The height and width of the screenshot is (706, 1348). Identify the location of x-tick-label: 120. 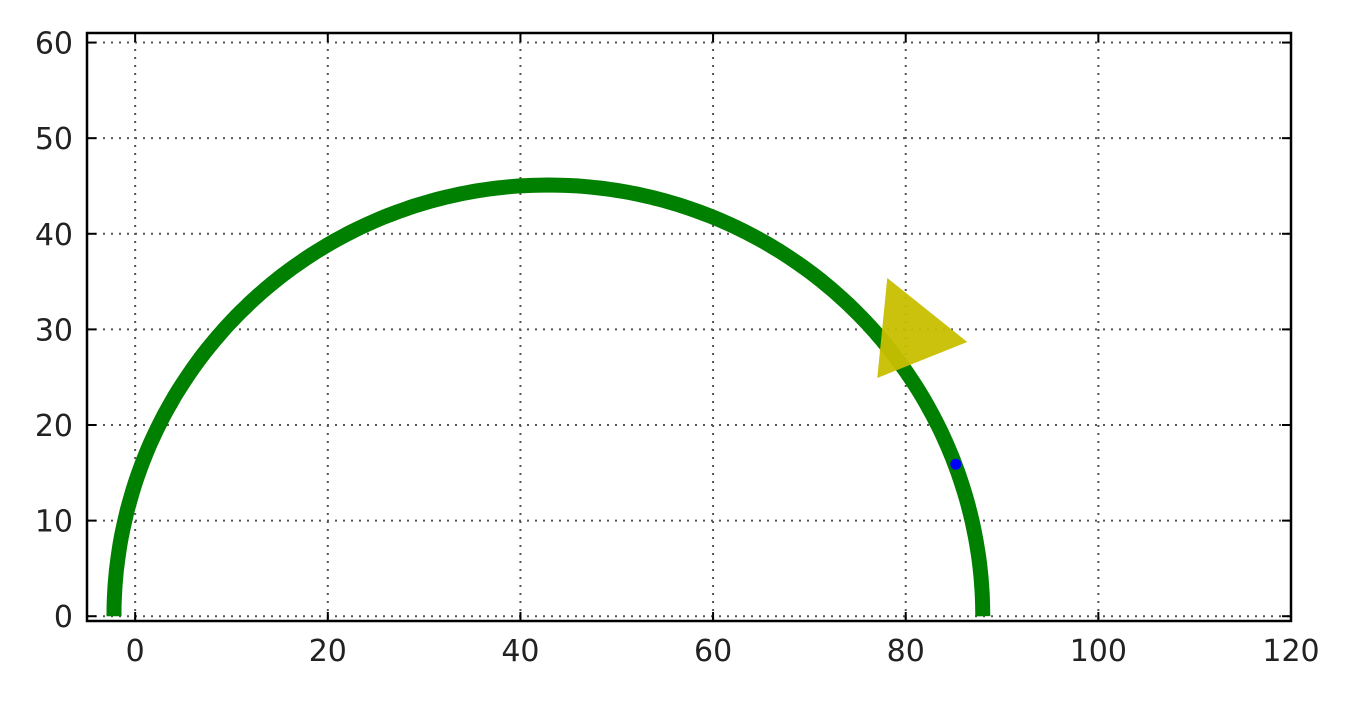
(1290, 651).